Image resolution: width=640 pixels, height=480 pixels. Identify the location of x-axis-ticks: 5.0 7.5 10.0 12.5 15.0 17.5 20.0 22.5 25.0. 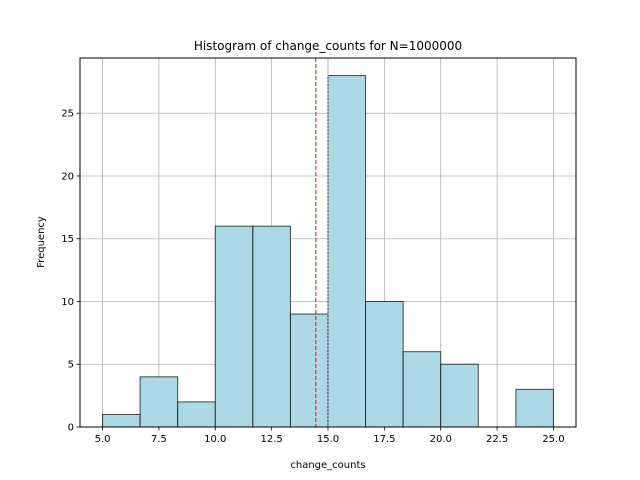
(330, 436).